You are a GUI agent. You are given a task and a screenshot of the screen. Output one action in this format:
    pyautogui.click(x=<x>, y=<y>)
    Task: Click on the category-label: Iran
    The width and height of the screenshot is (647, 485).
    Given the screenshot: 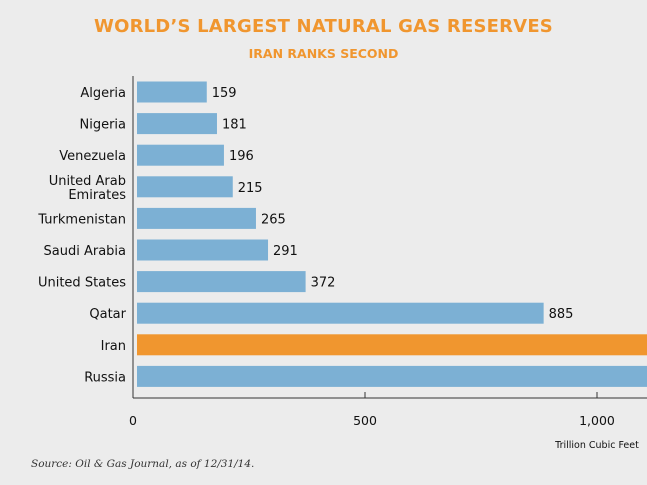 What is the action you would take?
    pyautogui.click(x=113, y=346)
    